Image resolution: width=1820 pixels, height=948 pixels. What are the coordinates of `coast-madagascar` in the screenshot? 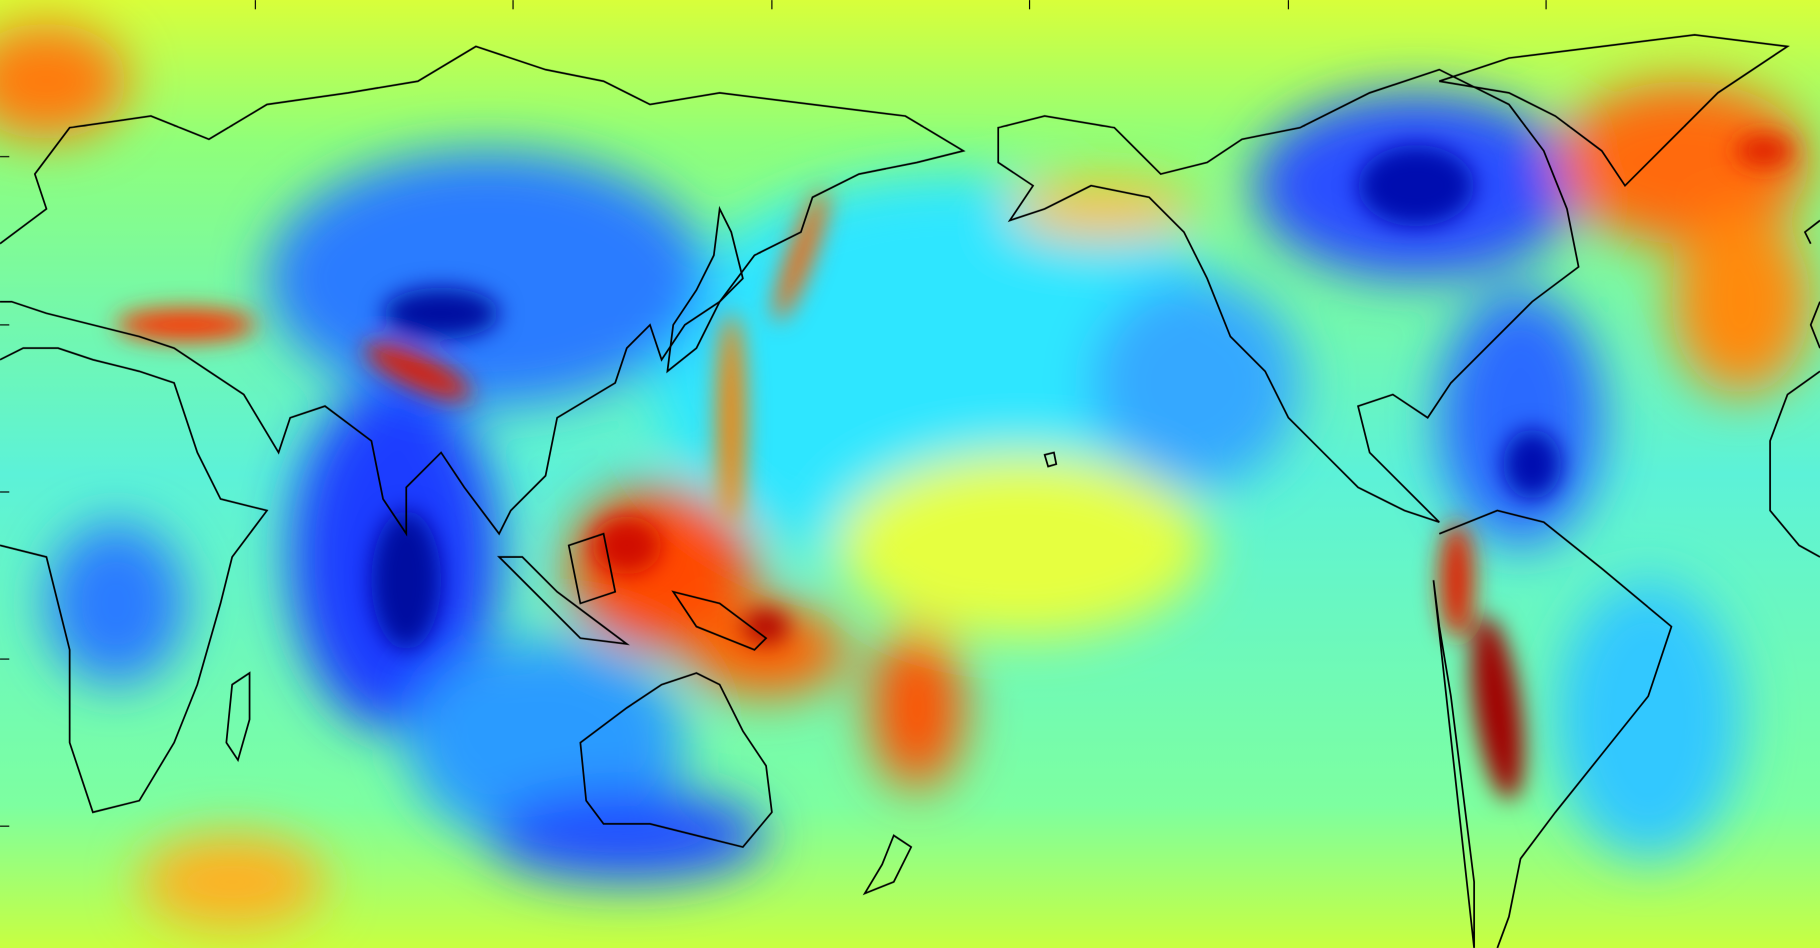 It's located at (238, 717).